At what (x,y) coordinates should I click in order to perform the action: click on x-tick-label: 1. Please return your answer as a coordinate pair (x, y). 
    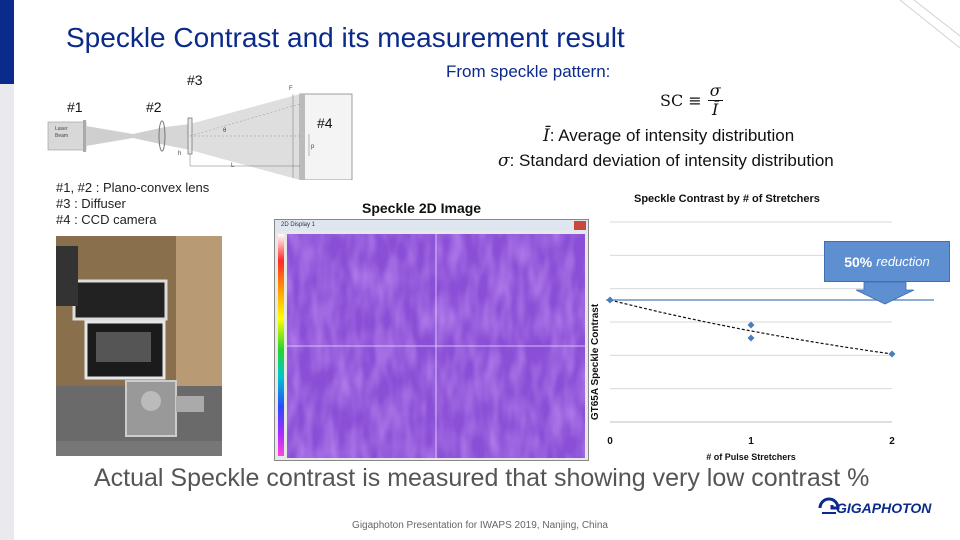
    Looking at the image, I should click on (751, 441).